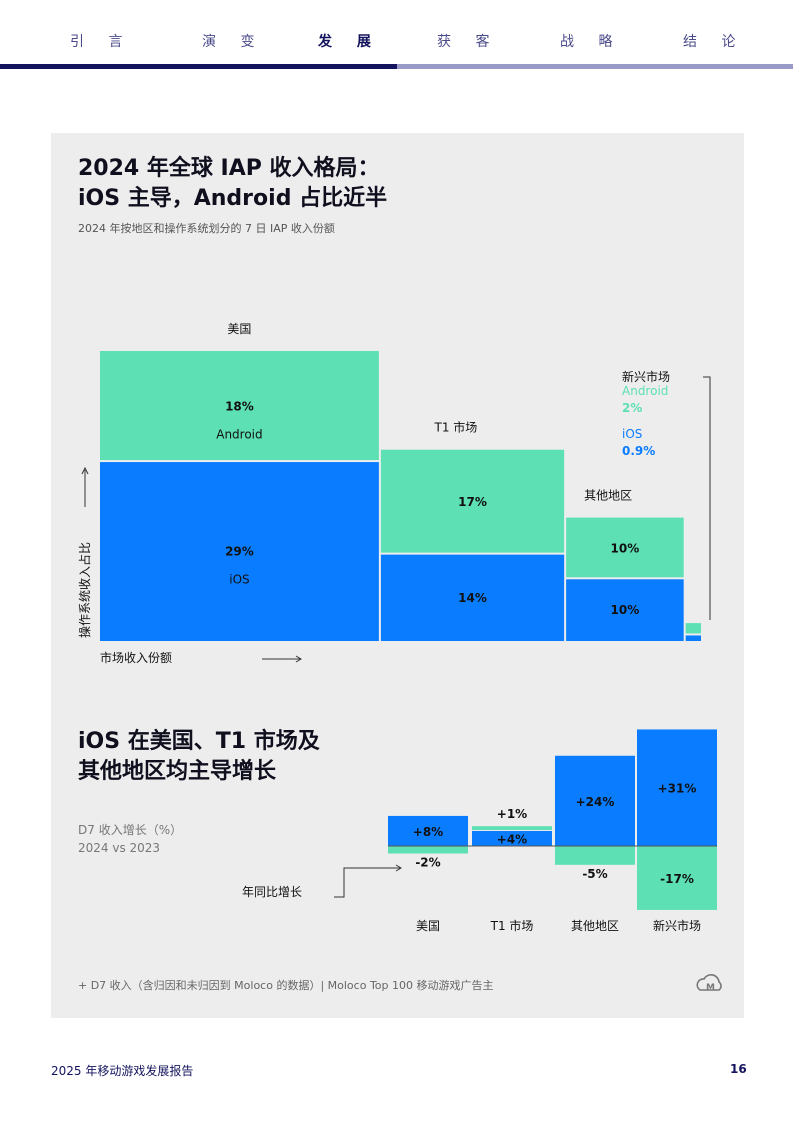 This screenshot has height=1122, width=793. I want to click on nav-progress-remaining, so click(595, 66).